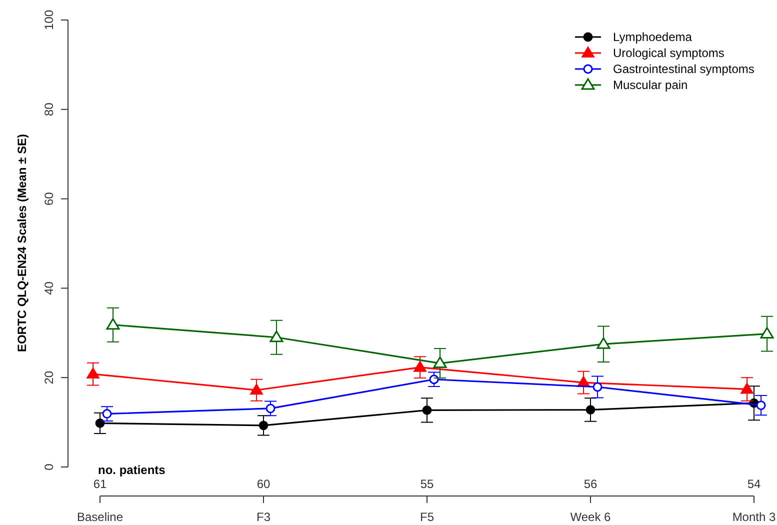  What do you see at coordinates (591, 517) in the screenshot?
I see `x-tick-label: Week 6` at bounding box center [591, 517].